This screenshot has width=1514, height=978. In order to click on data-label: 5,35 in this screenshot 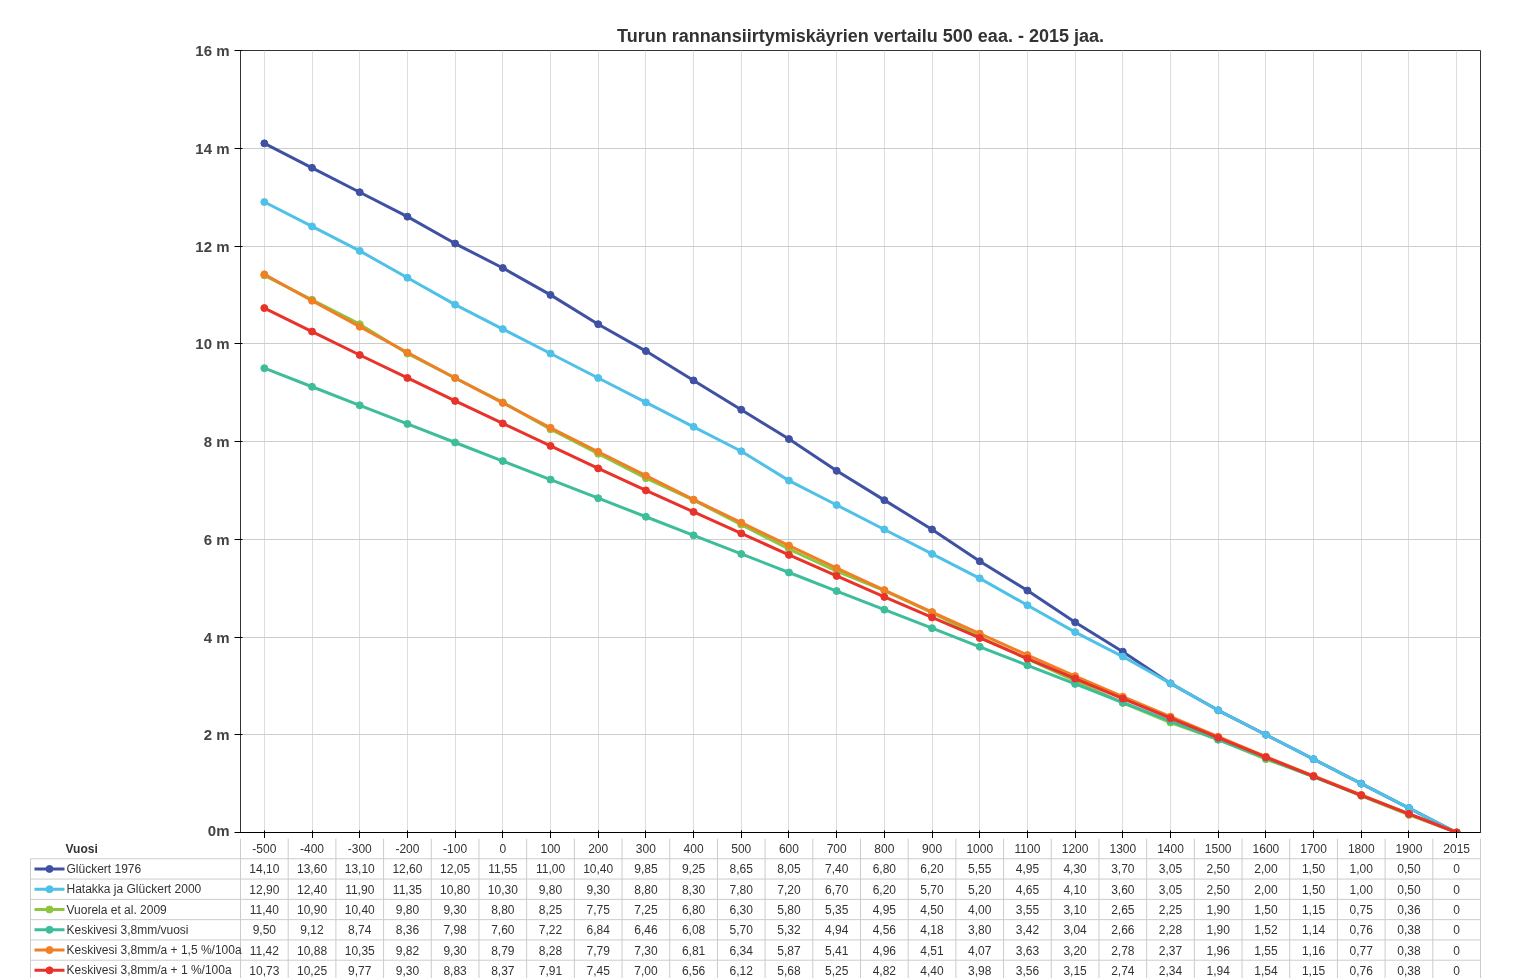, I will do `click(836, 910)`.